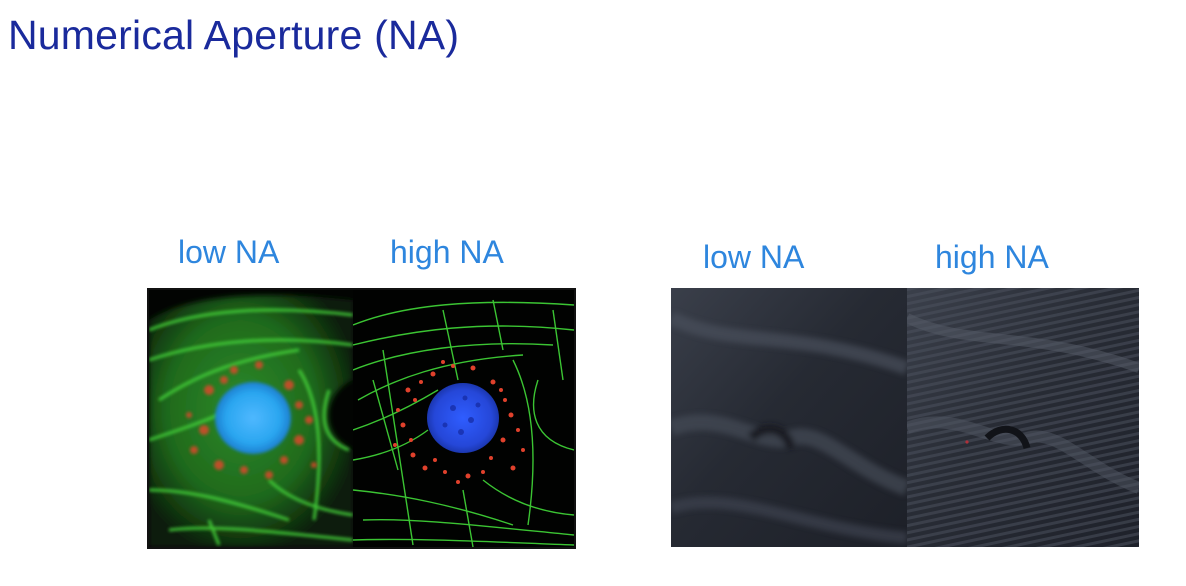 The width and height of the screenshot is (1186, 586). I want to click on right-low-na-label: low NA, so click(754, 257).